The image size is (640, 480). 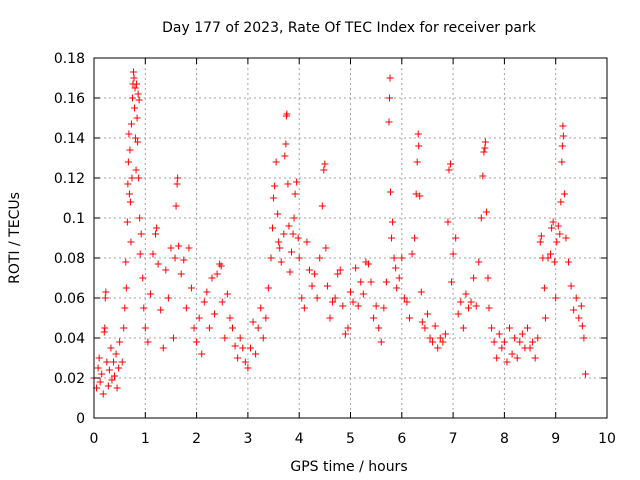 I want to click on x-tick-label: 6, so click(x=401, y=439).